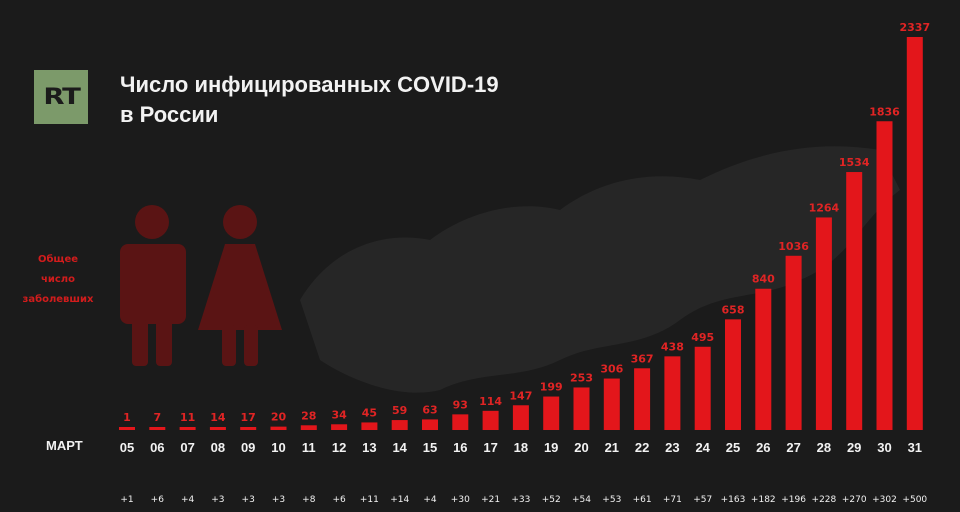 The height and width of the screenshot is (512, 960). What do you see at coordinates (58, 259) in the screenshot?
I see `legend-line1: Общее` at bounding box center [58, 259].